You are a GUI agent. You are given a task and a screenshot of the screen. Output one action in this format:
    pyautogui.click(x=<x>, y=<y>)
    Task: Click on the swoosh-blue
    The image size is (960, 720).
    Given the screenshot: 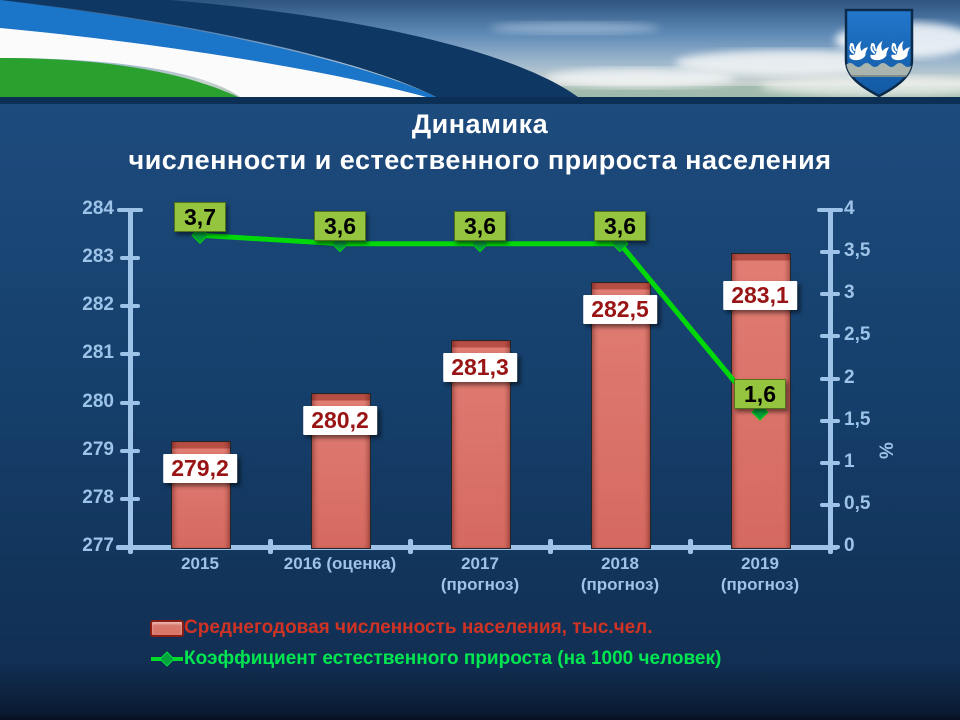 What is the action you would take?
    pyautogui.click(x=218, y=48)
    